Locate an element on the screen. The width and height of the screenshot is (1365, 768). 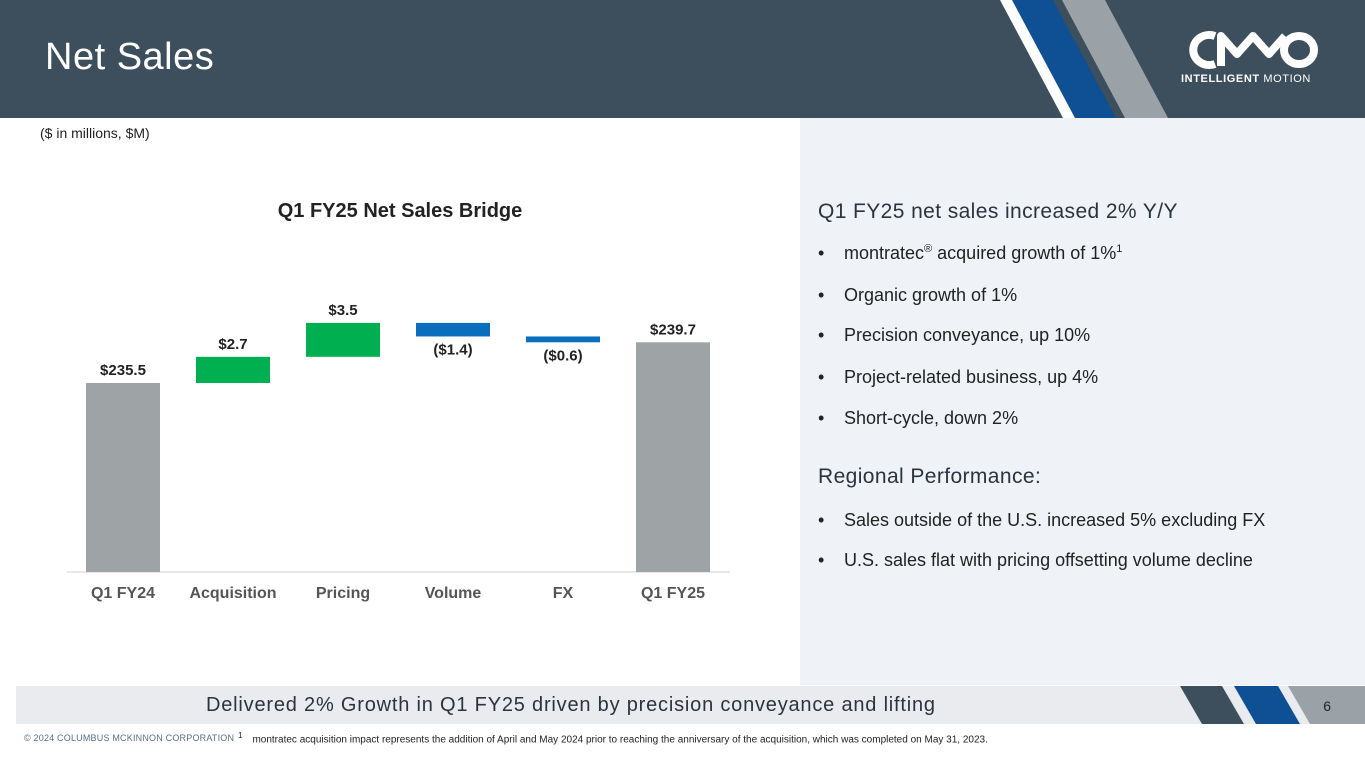
data-label: ($0.6) is located at coordinates (562, 355).